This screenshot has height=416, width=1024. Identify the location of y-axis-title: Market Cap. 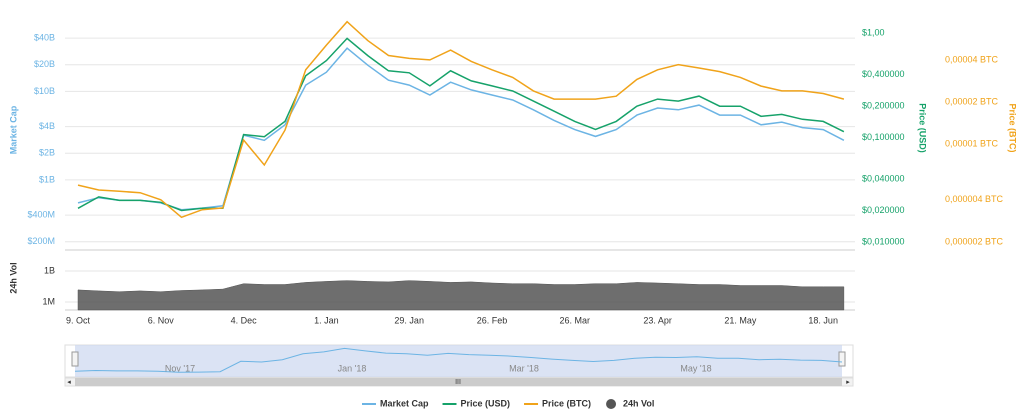
(13, 129).